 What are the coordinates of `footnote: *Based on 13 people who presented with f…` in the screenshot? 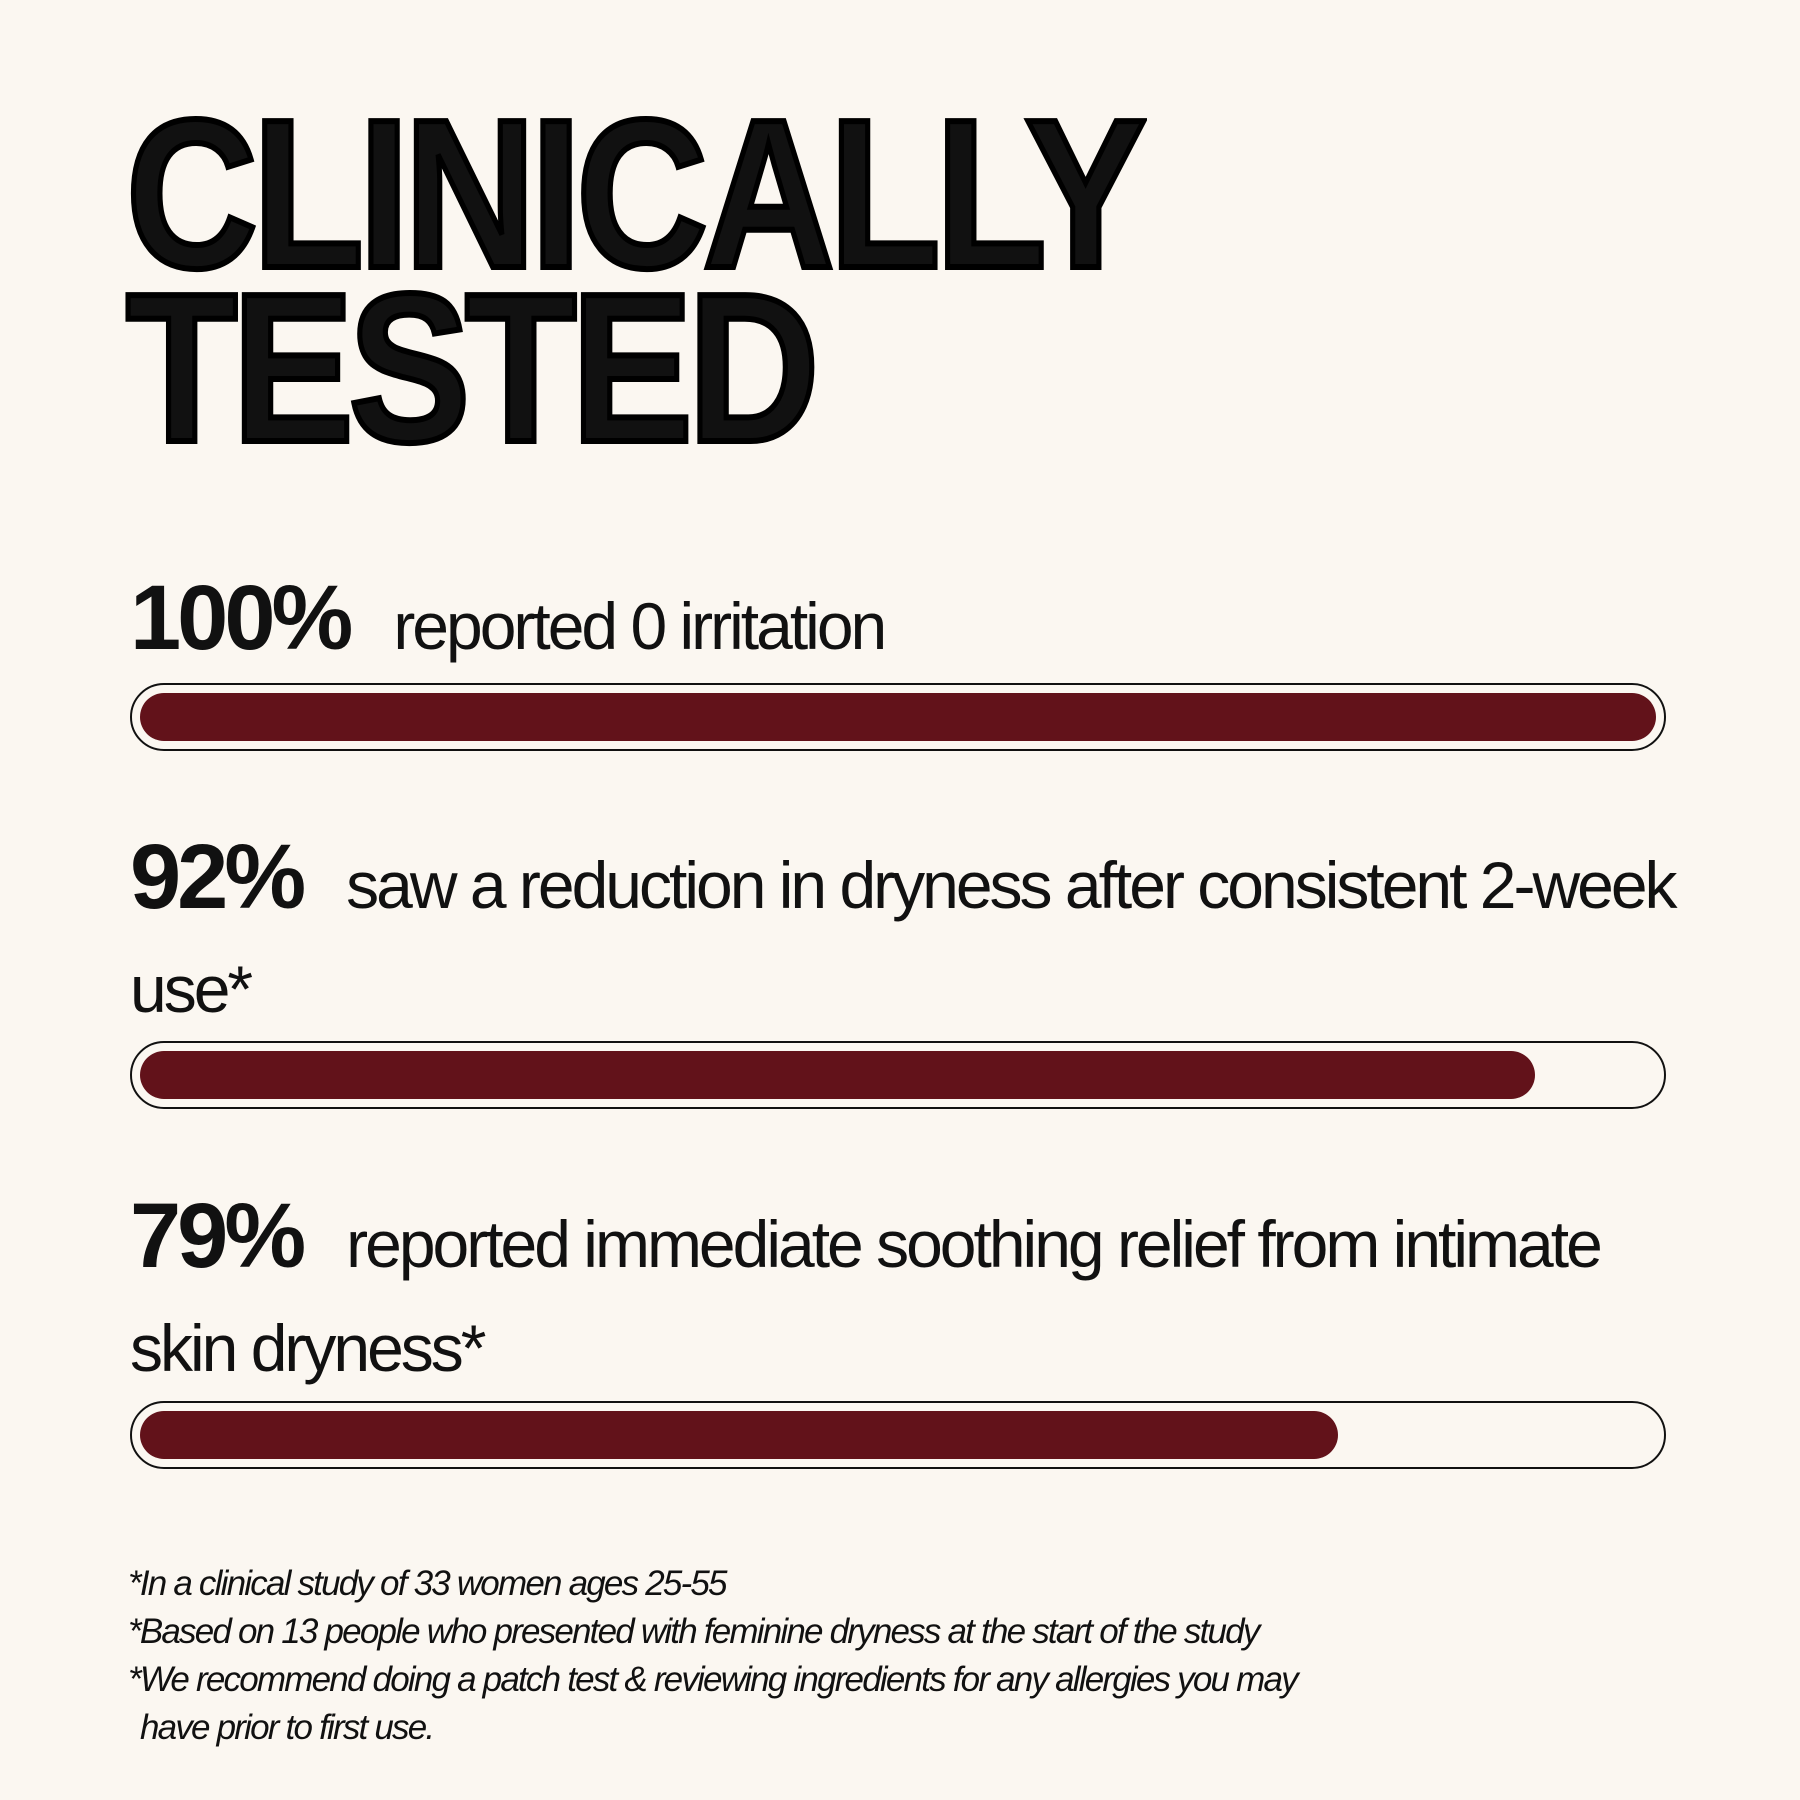 It's located at (694, 1631).